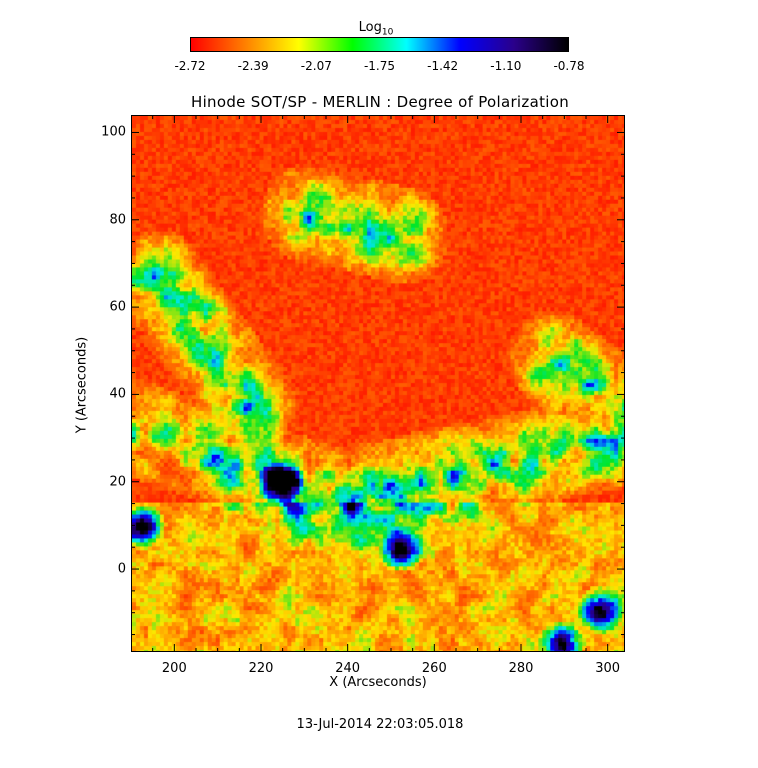 The image size is (758, 768). I want to click on colorbar, so click(379, 44).